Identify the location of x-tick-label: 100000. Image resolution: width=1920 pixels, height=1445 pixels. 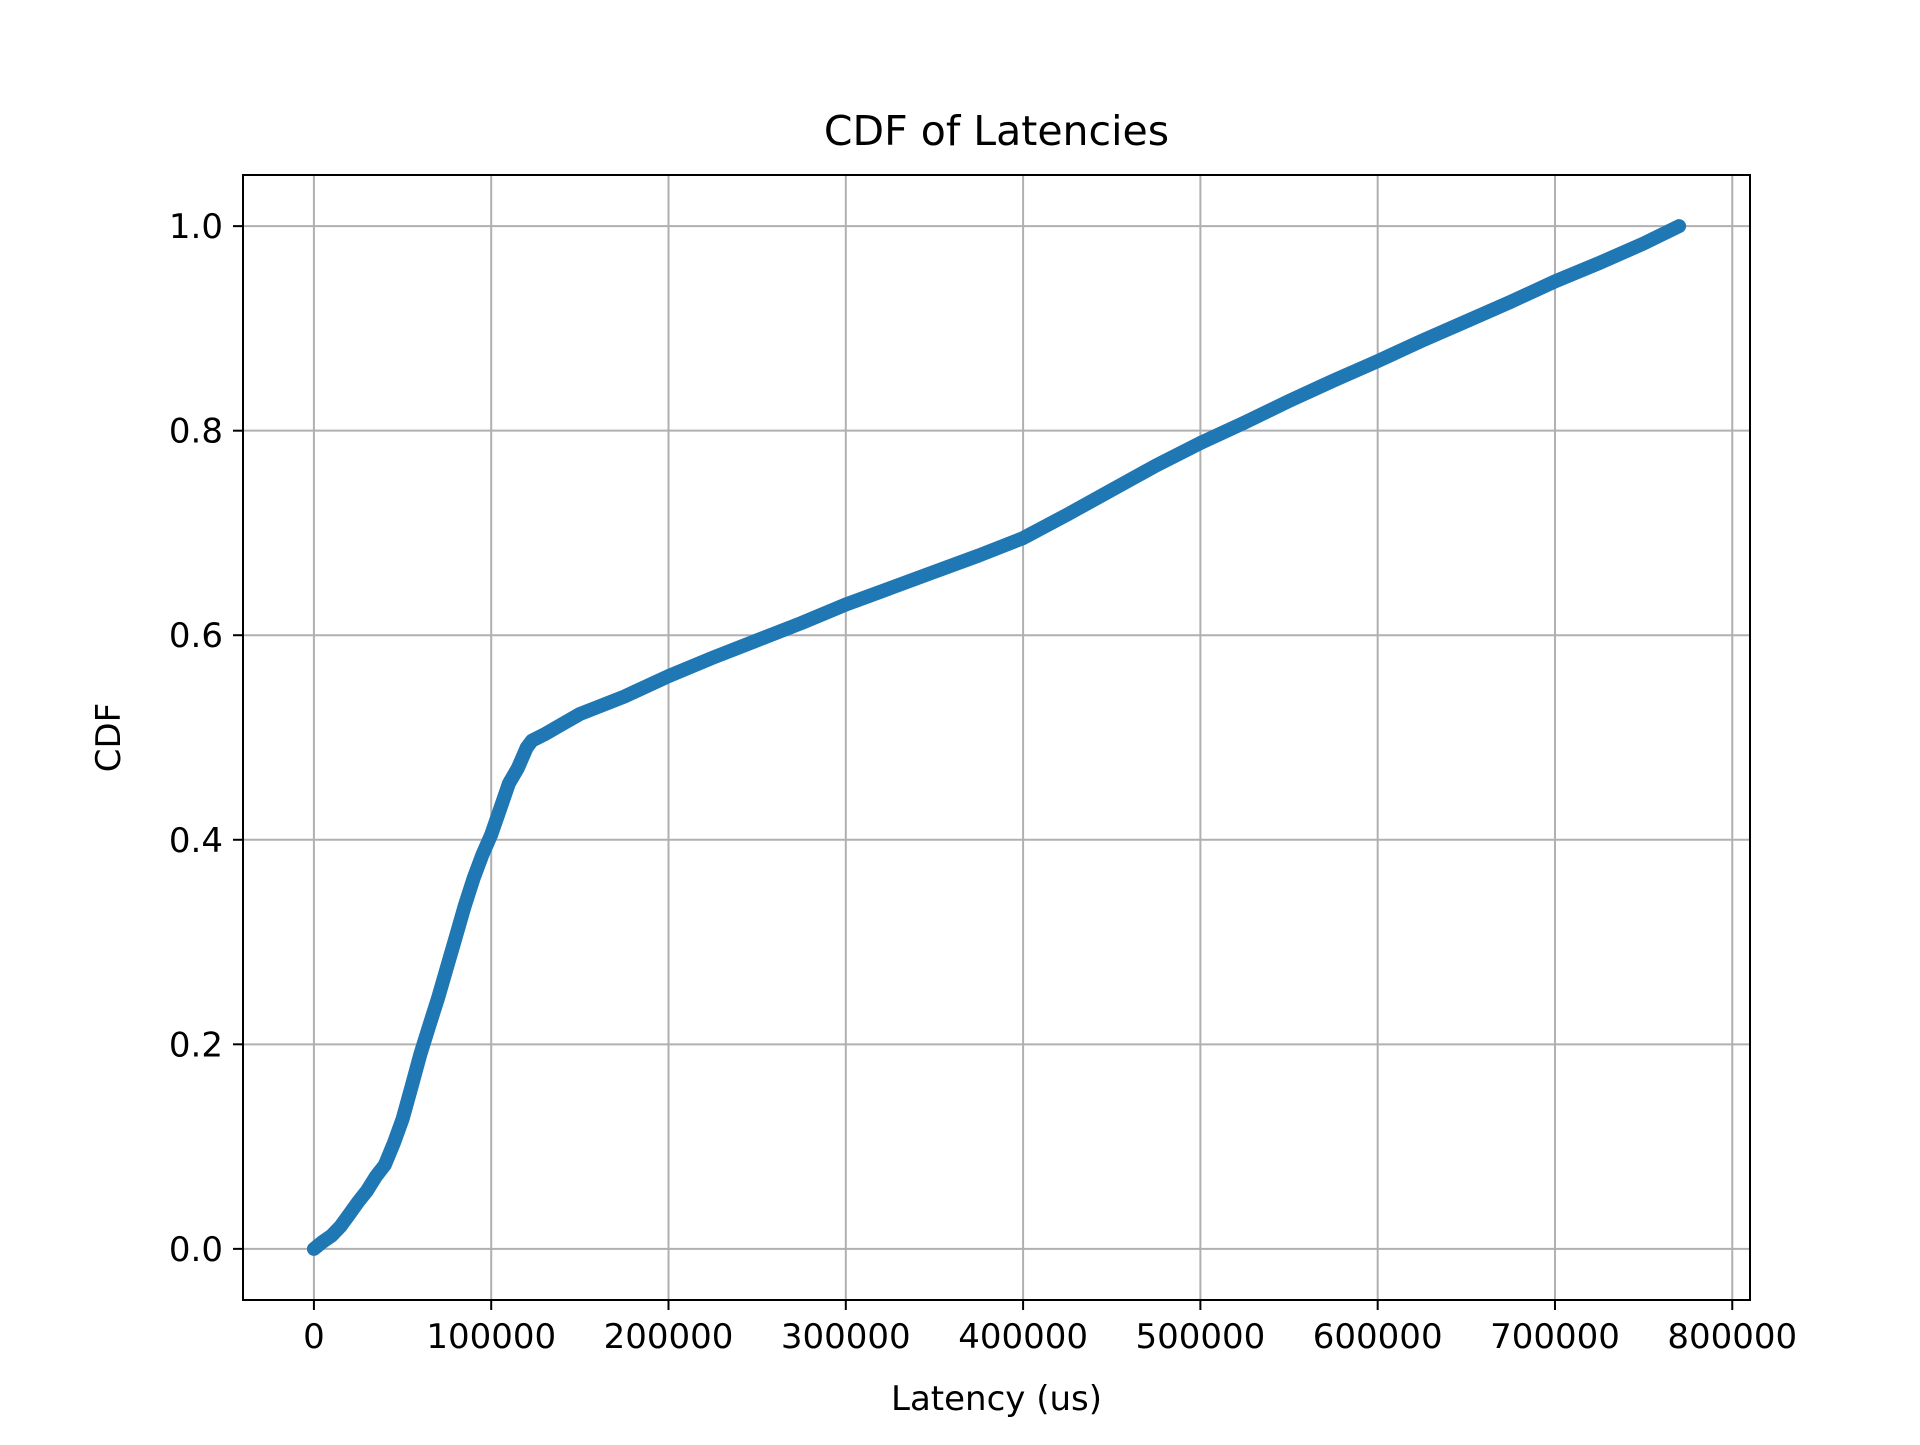
(491, 1337).